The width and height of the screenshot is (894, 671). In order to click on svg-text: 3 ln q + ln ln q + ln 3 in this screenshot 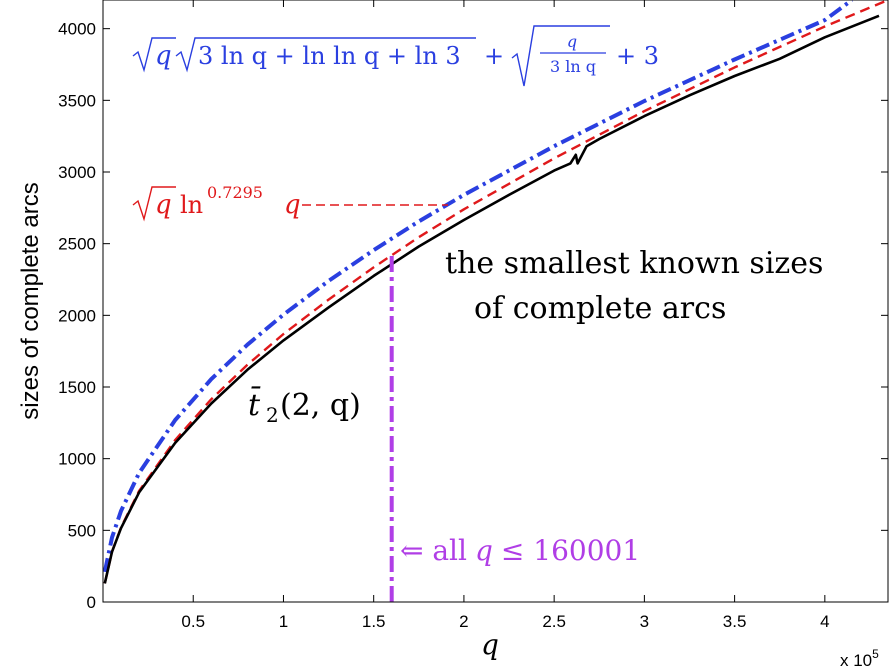, I will do `click(329, 56)`.